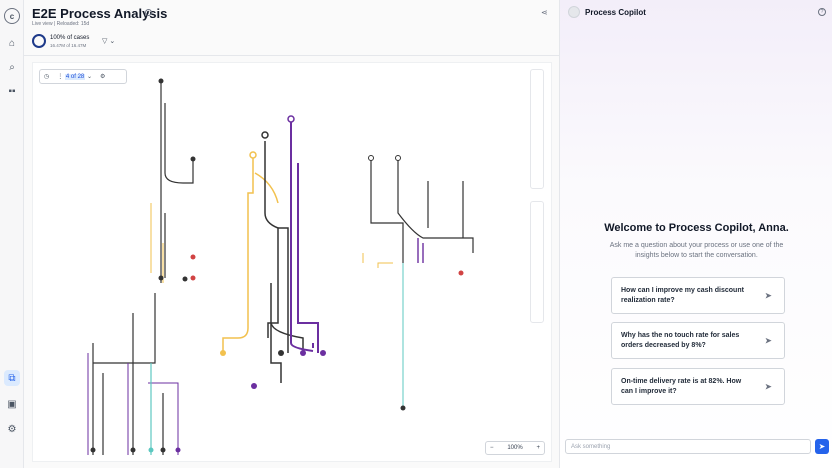  Describe the element at coordinates (102, 77) in the screenshot. I see `graph-settings-icon: ⚙` at that location.